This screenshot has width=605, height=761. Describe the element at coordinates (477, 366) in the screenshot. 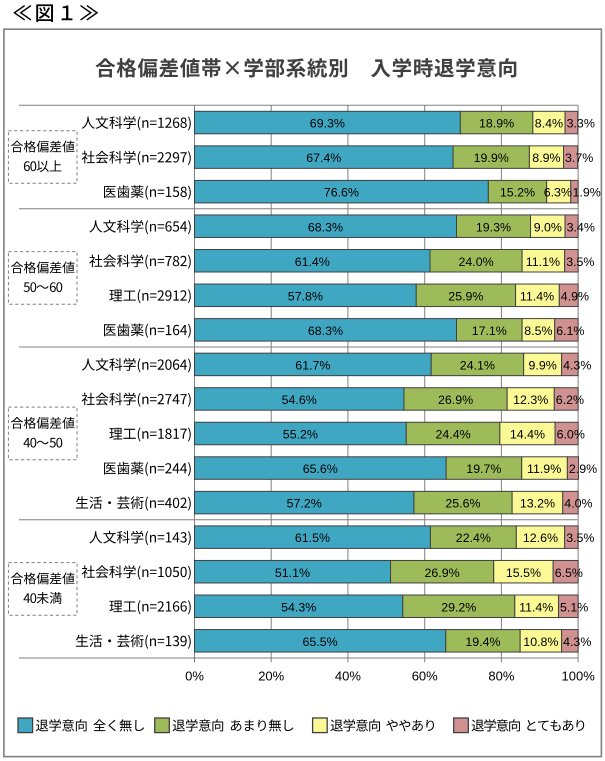

I see `svg-text: 24.1%` at that location.